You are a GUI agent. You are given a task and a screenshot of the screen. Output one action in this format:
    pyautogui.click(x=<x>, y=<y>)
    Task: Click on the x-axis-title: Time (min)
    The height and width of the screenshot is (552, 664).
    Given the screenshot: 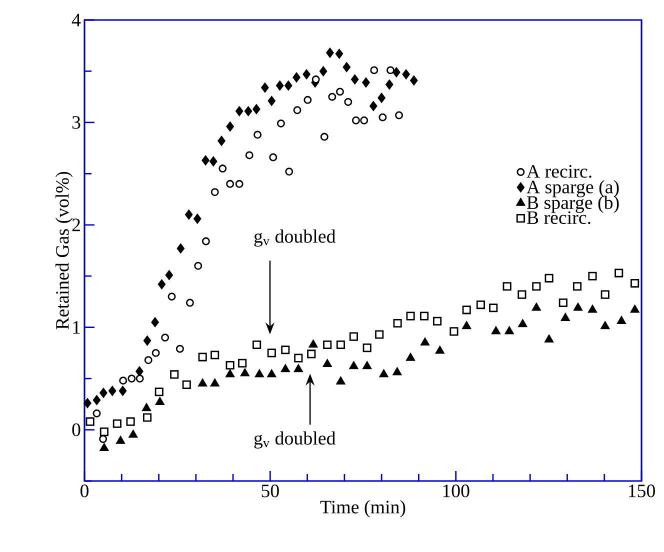 What is the action you would take?
    pyautogui.click(x=363, y=509)
    